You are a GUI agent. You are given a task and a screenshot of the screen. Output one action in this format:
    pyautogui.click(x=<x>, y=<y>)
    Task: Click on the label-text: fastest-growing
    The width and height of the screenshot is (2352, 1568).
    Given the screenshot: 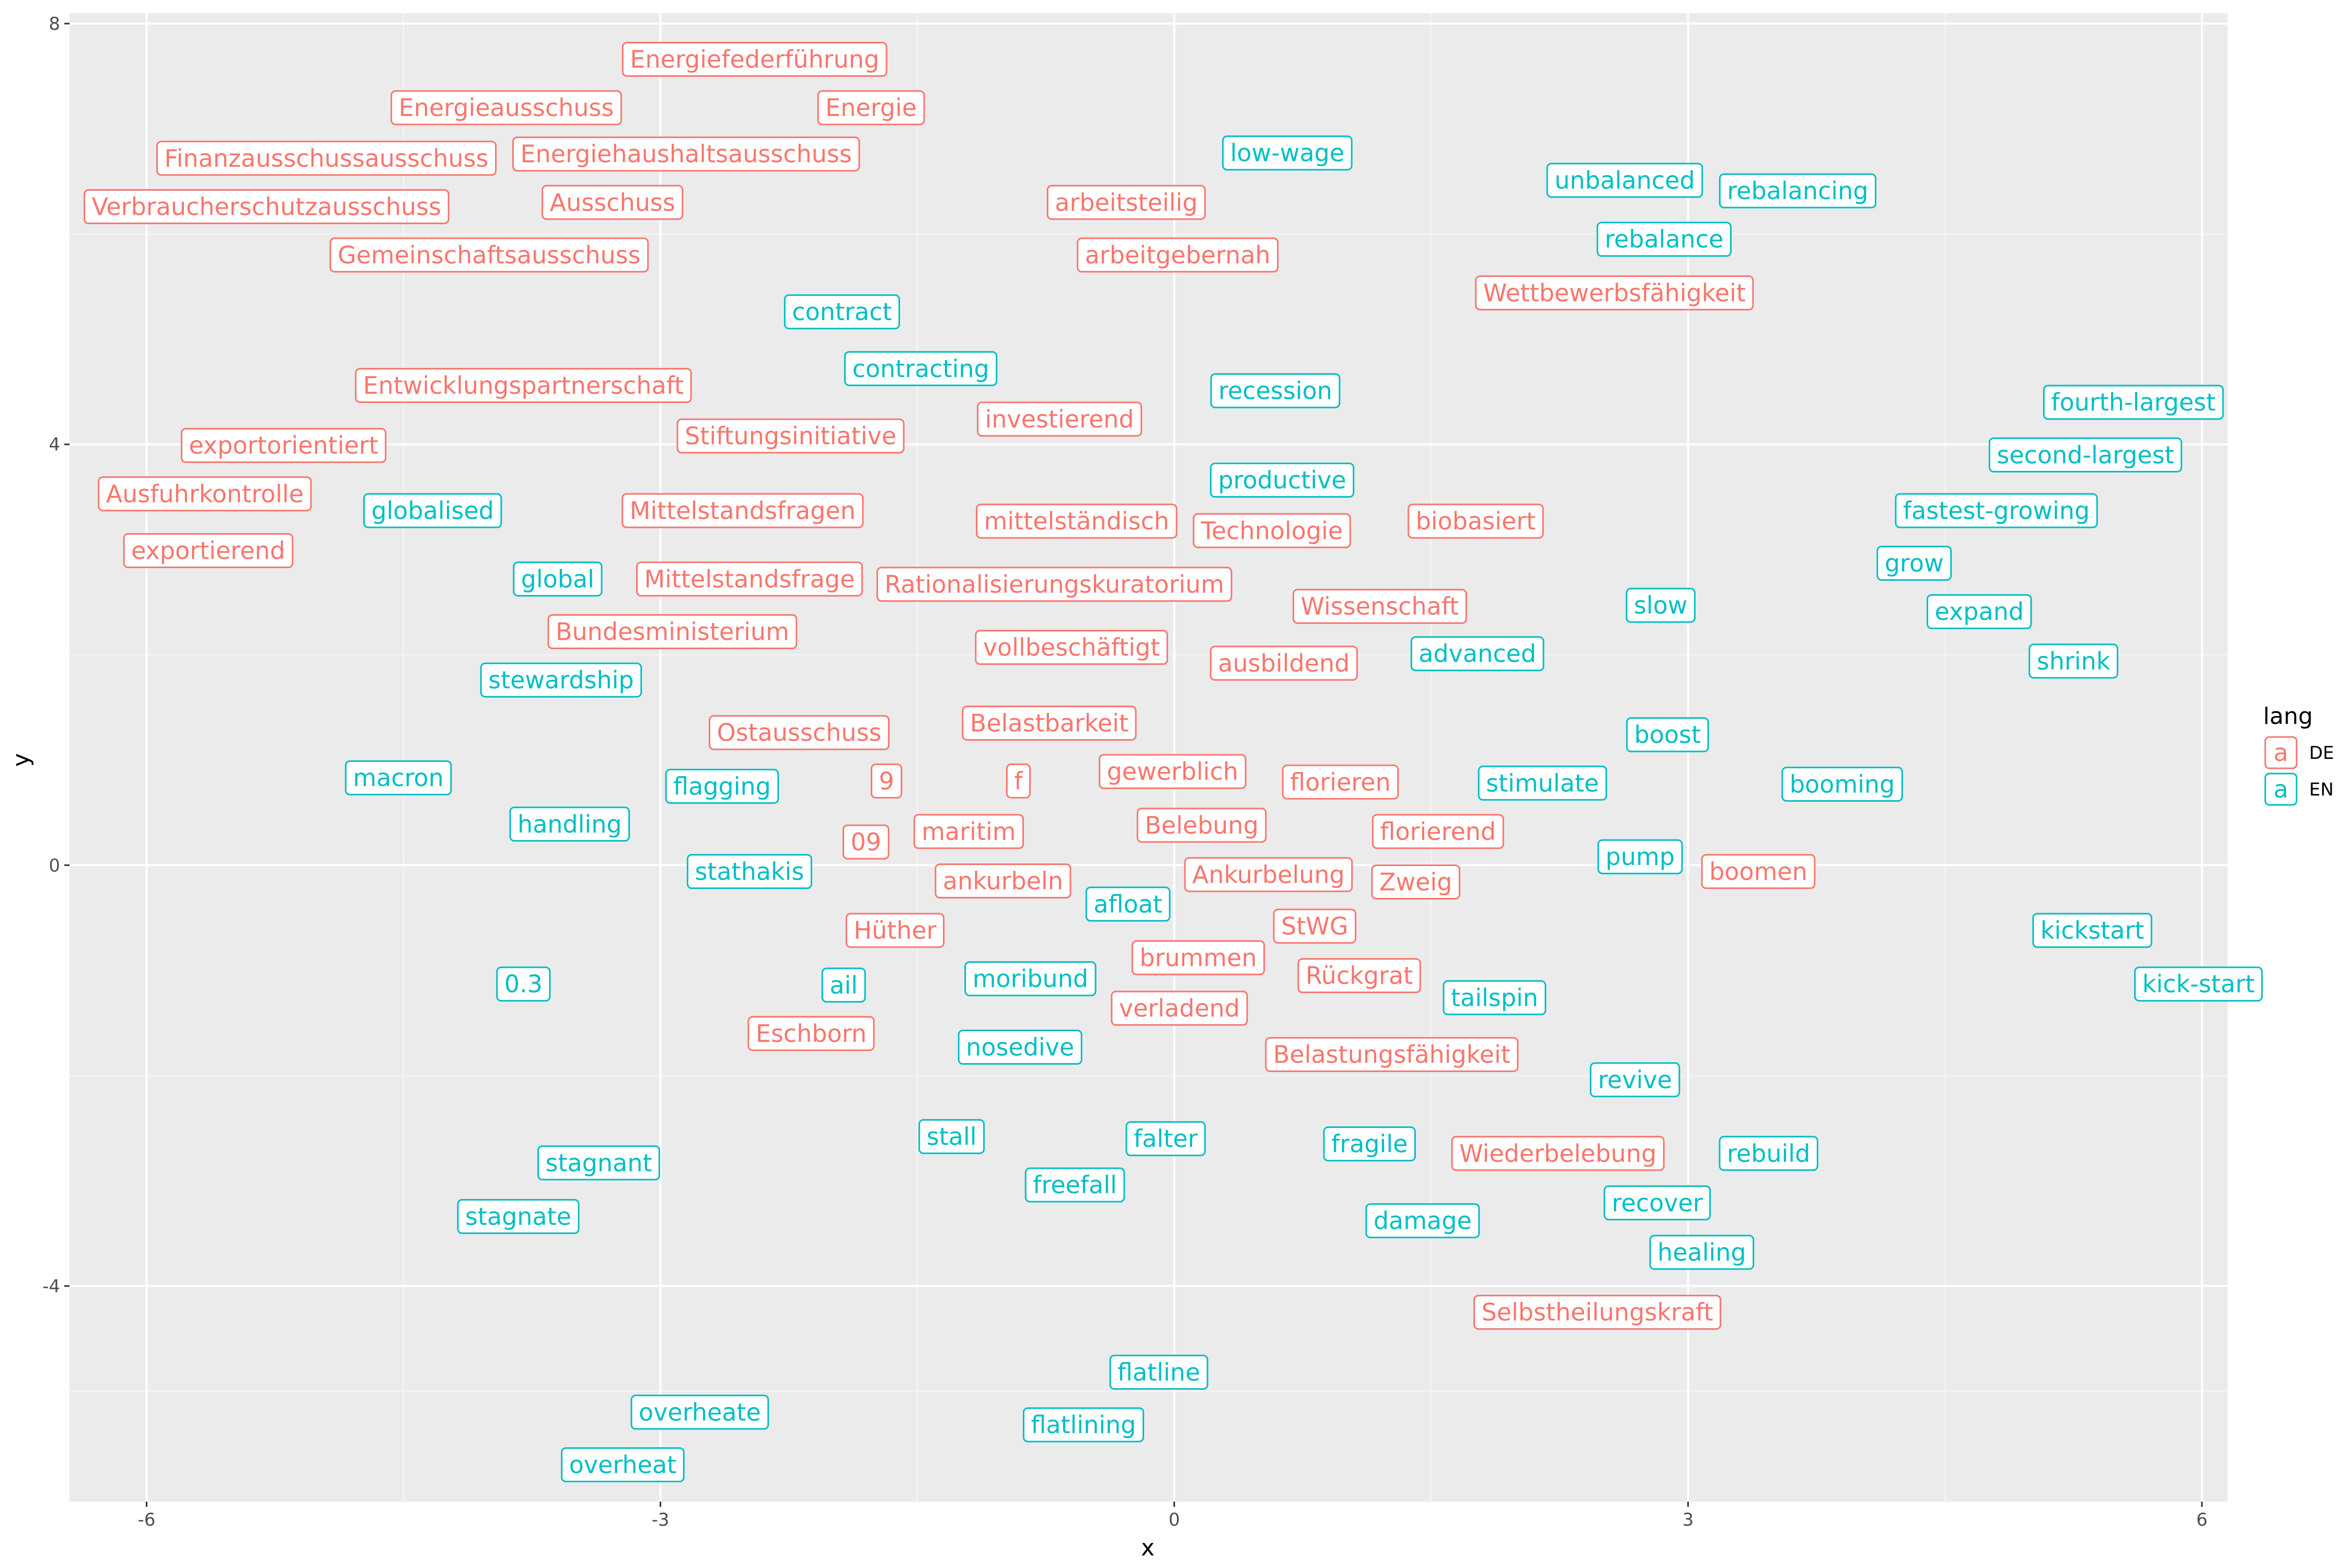 What is the action you would take?
    pyautogui.click(x=1996, y=511)
    